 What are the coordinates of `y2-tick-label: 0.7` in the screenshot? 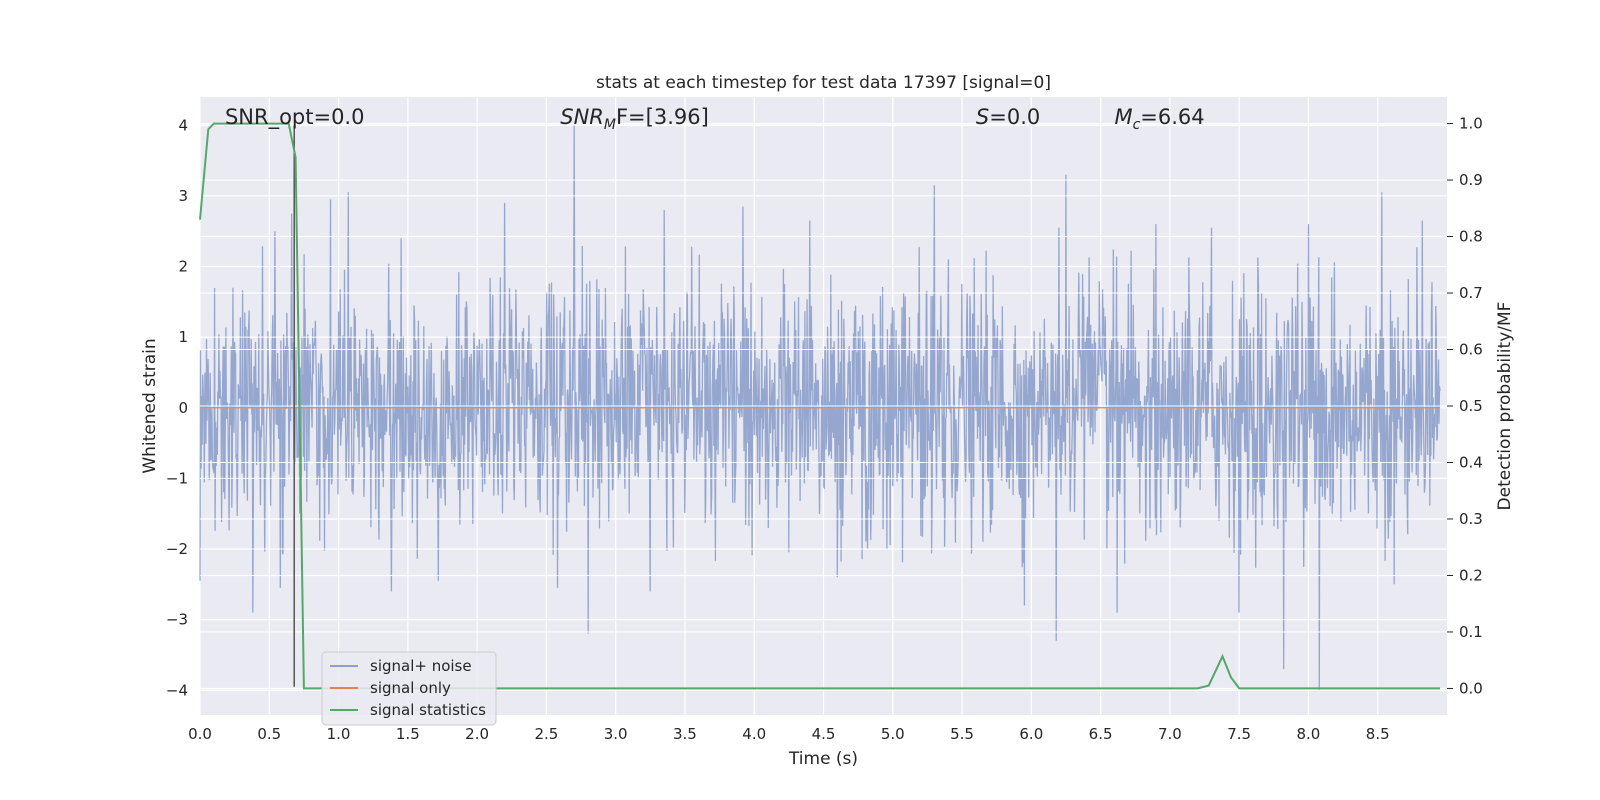 It's located at (1471, 293).